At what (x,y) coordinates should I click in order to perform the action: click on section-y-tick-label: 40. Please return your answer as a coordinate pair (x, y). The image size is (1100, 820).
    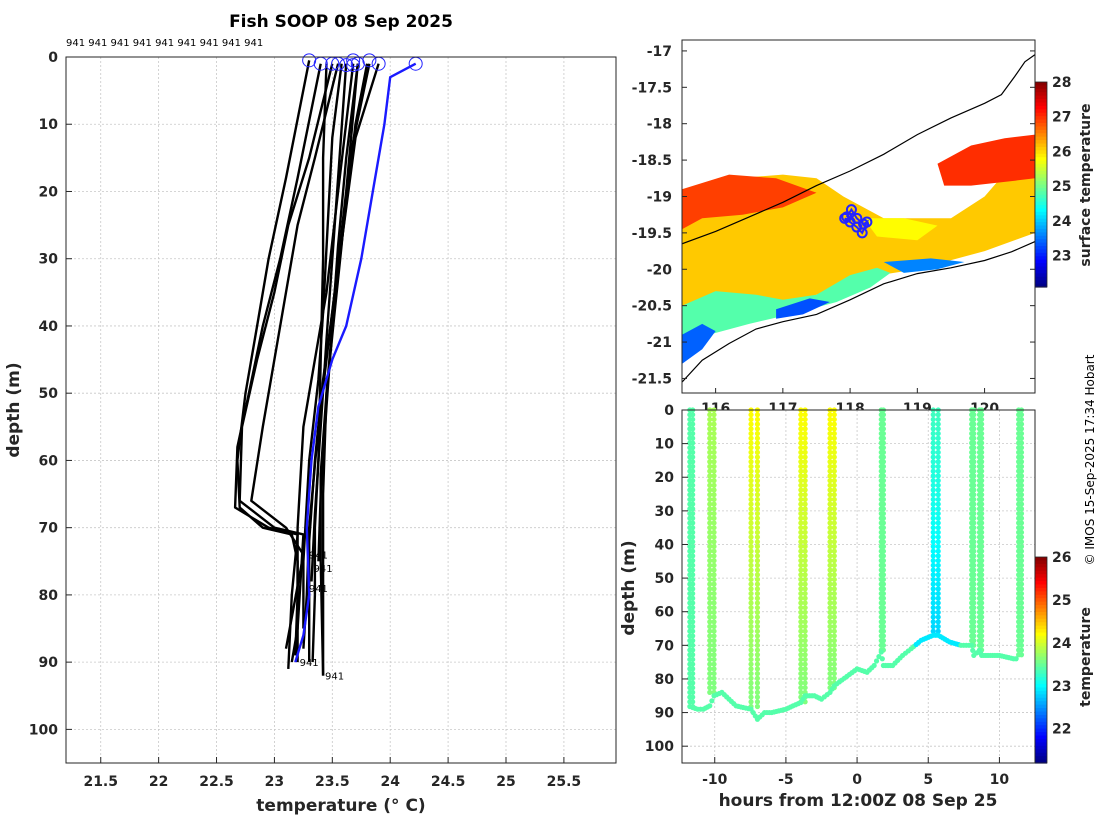
    Looking at the image, I should click on (665, 545).